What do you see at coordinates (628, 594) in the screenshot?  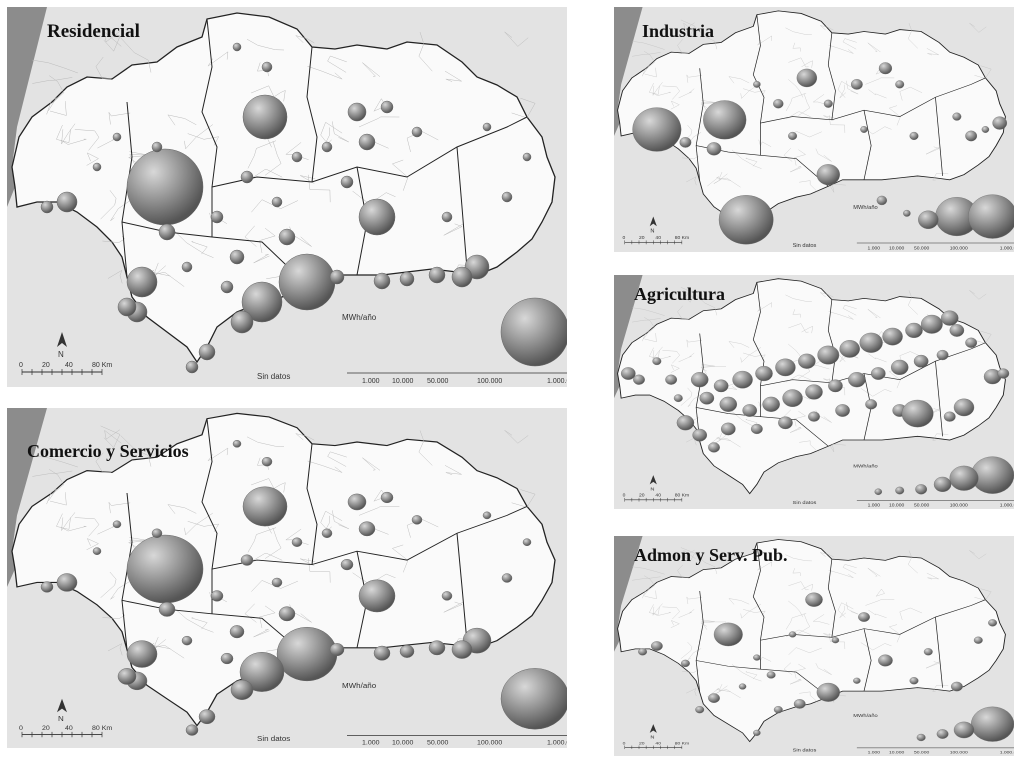 I see `portugal-area` at bounding box center [628, 594].